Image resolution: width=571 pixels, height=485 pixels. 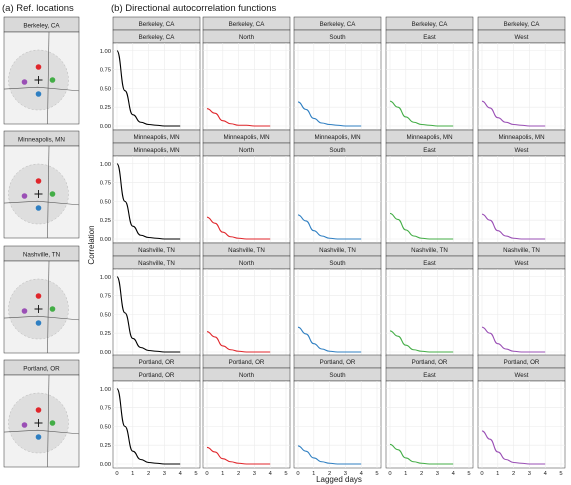 I want to click on facet-panel: Minneapolis, MNSouth012345, so click(x=337, y=190).